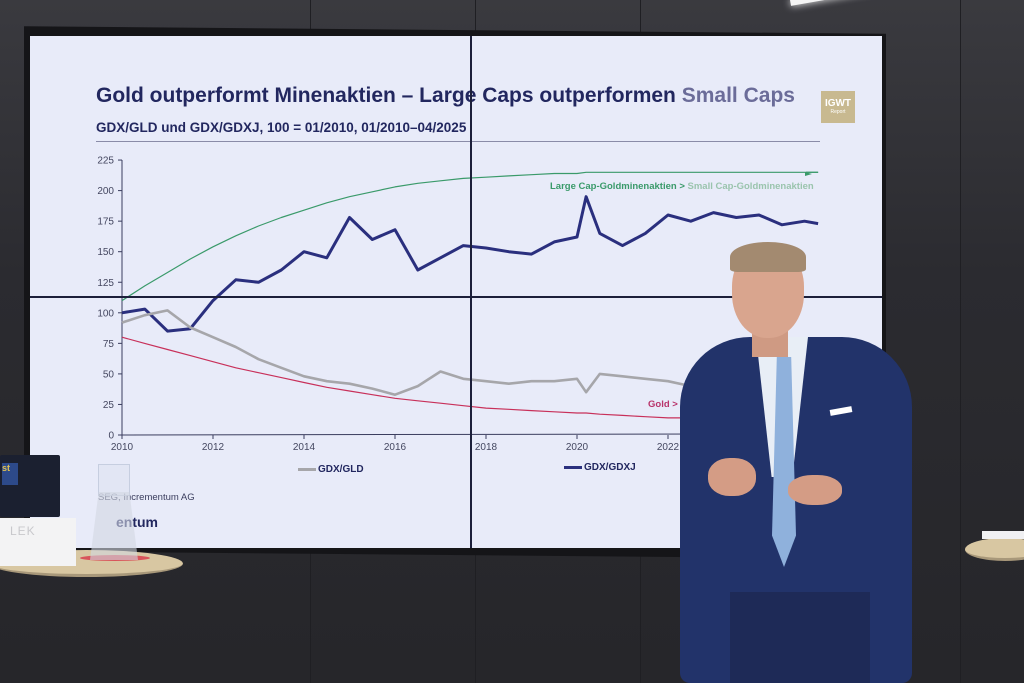 This screenshot has width=1024, height=683. Describe the element at coordinates (994, 549) in the screenshot. I see `side-table-right` at that location.